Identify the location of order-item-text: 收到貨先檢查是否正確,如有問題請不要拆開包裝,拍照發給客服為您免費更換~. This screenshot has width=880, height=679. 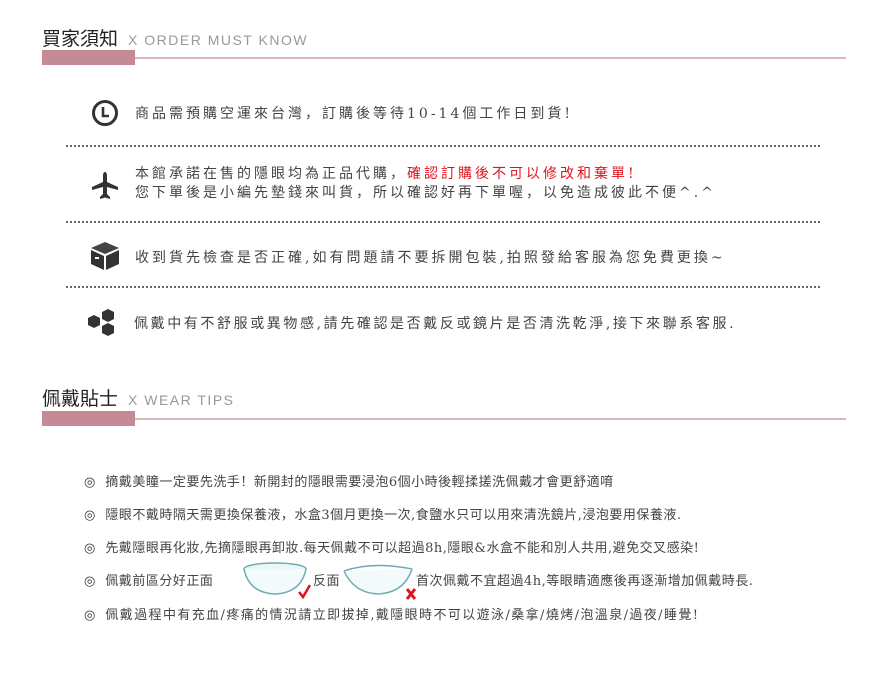
(430, 258).